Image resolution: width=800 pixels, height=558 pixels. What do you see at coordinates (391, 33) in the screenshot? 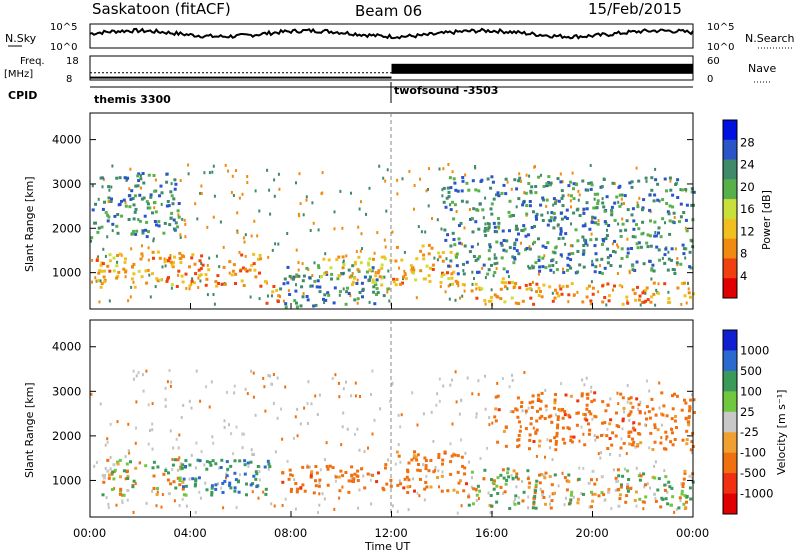
I see `nsky-trace-path` at bounding box center [391, 33].